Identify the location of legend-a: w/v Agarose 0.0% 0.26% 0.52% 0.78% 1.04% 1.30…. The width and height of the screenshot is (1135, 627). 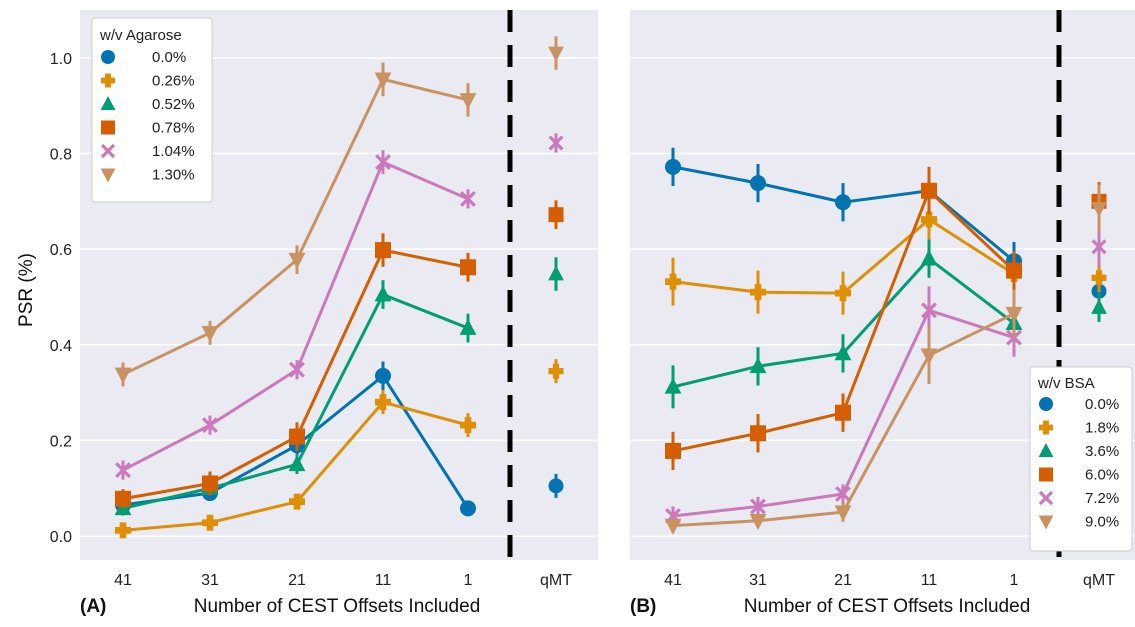
(152, 110).